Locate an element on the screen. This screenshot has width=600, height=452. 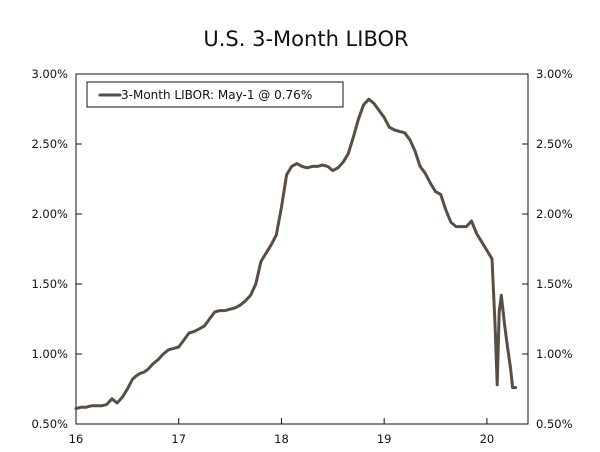
y-tick-label-left: 0.50% is located at coordinates (49, 424).